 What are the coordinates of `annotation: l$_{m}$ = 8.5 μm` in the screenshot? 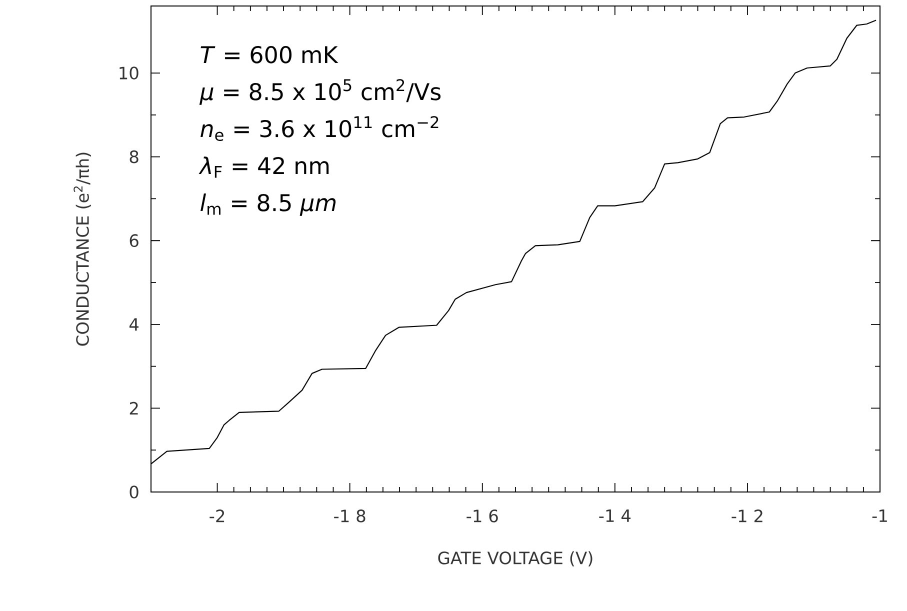 It's located at (268, 205).